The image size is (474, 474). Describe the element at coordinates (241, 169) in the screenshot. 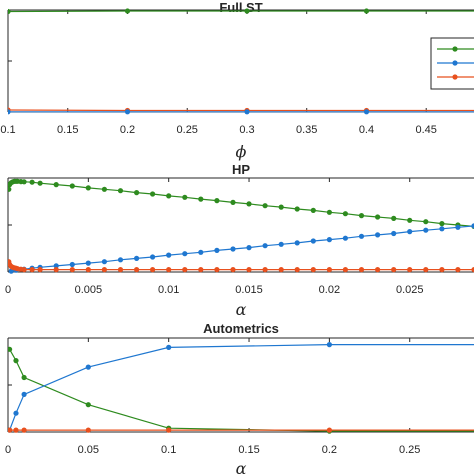

I see `hp-title: HP` at that location.